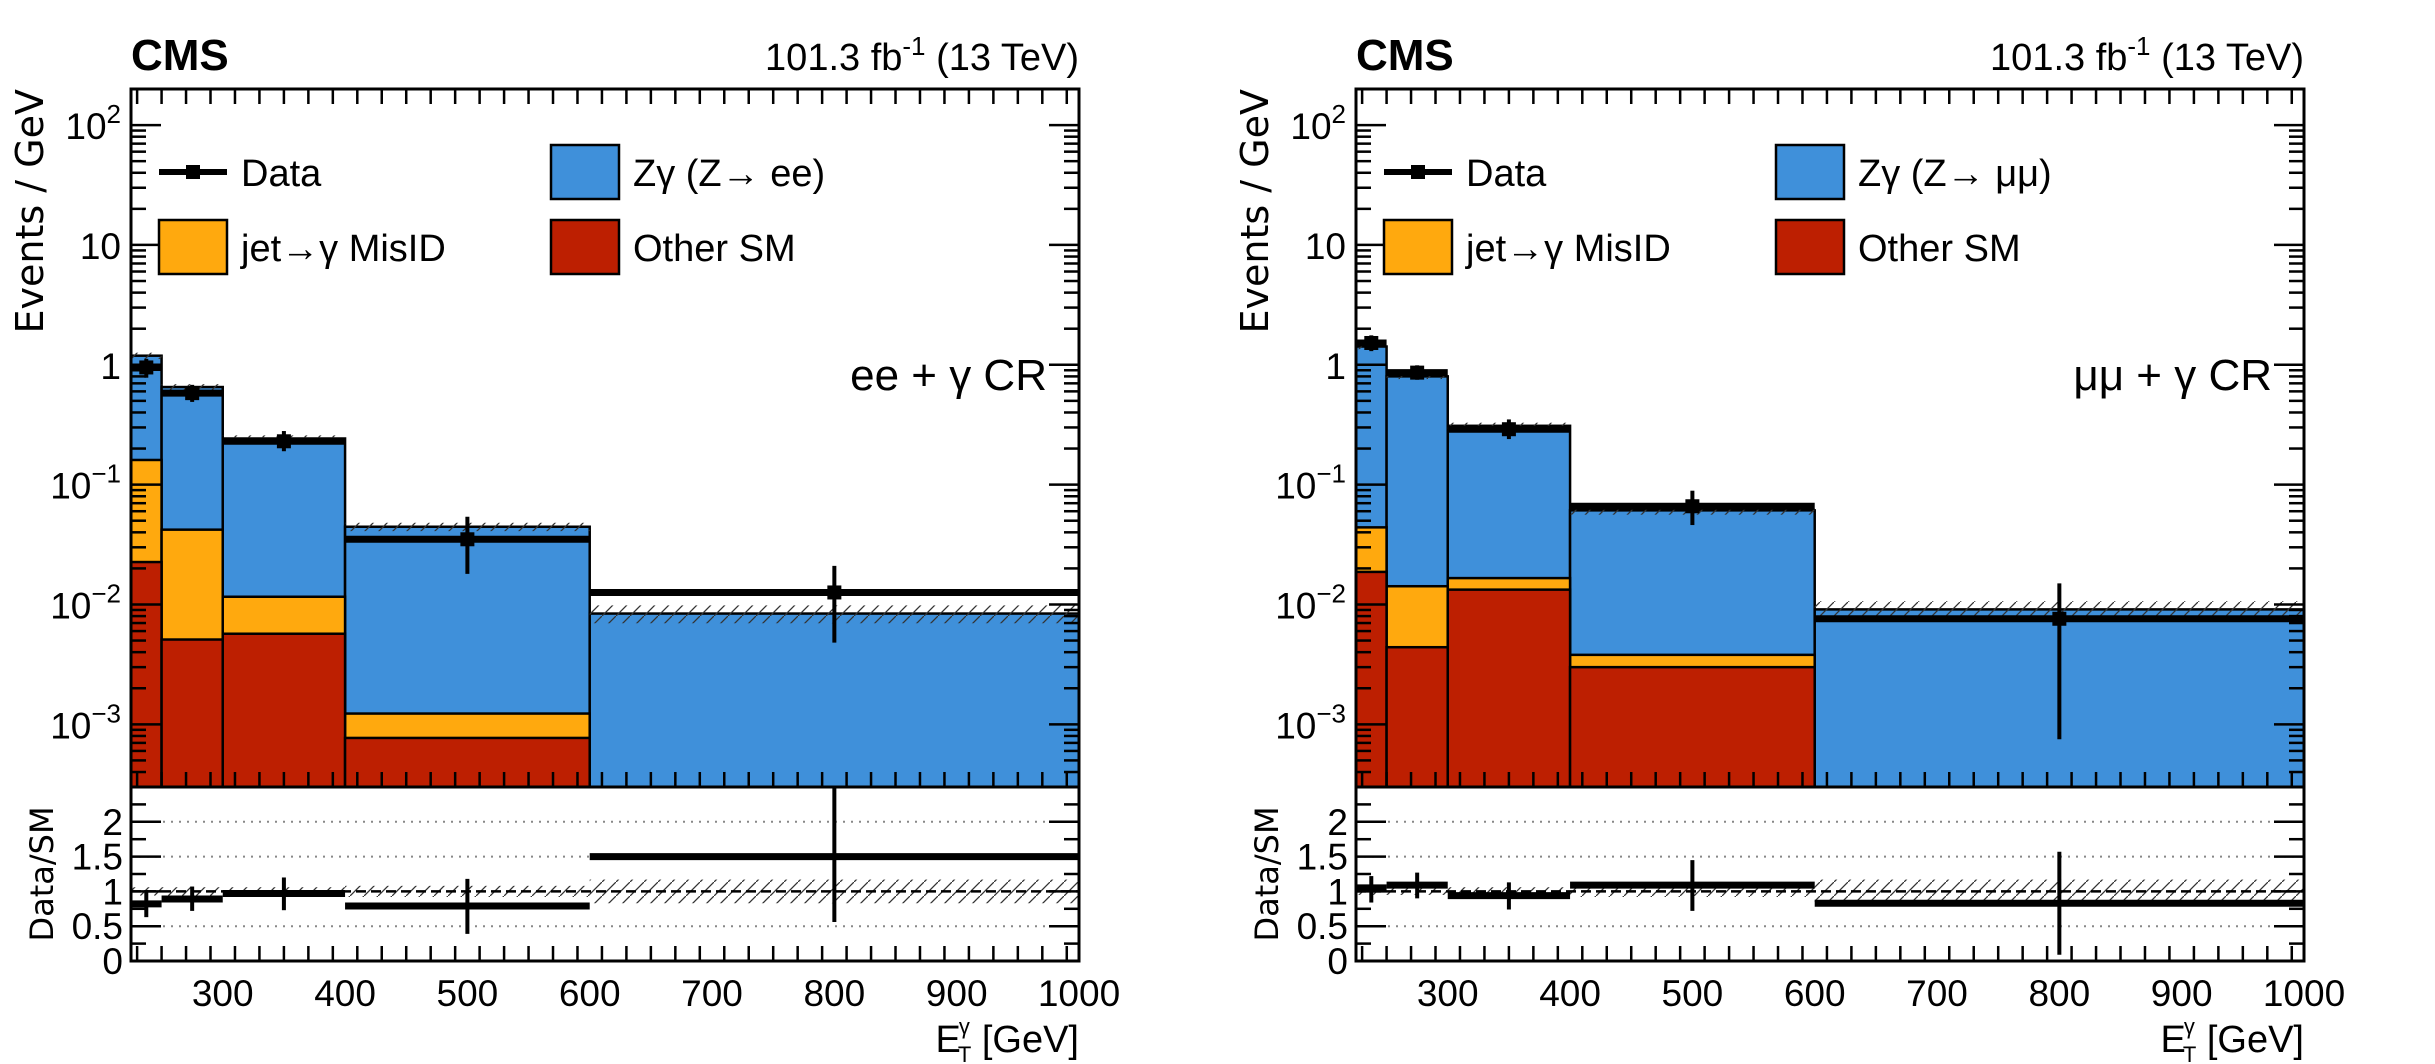 The width and height of the screenshot is (2435, 1064). I want to click on legend-entry-zgamma: Zγ (Z→ ee), so click(687, 172).